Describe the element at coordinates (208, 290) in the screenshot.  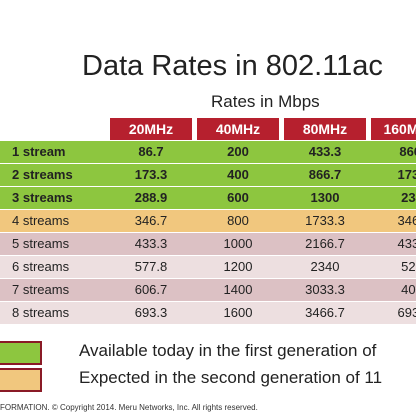
I see `table-row: 7 streams 606.7 1400 3033.3 409` at that location.